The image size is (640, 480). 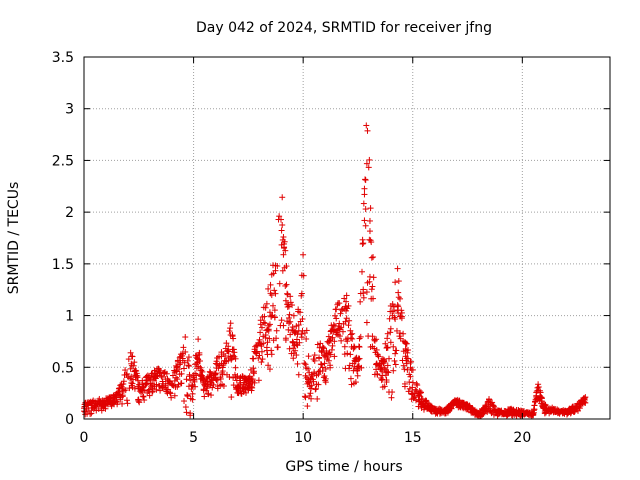 What do you see at coordinates (343, 467) in the screenshot?
I see `x-axis-label: GPS time / hours` at bounding box center [343, 467].